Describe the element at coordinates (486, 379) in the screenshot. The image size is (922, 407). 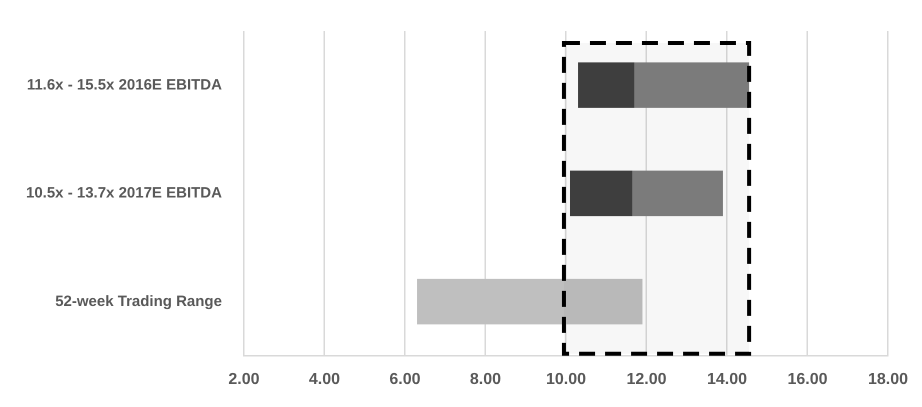
I see `x-tick-label: 8.00` at that location.